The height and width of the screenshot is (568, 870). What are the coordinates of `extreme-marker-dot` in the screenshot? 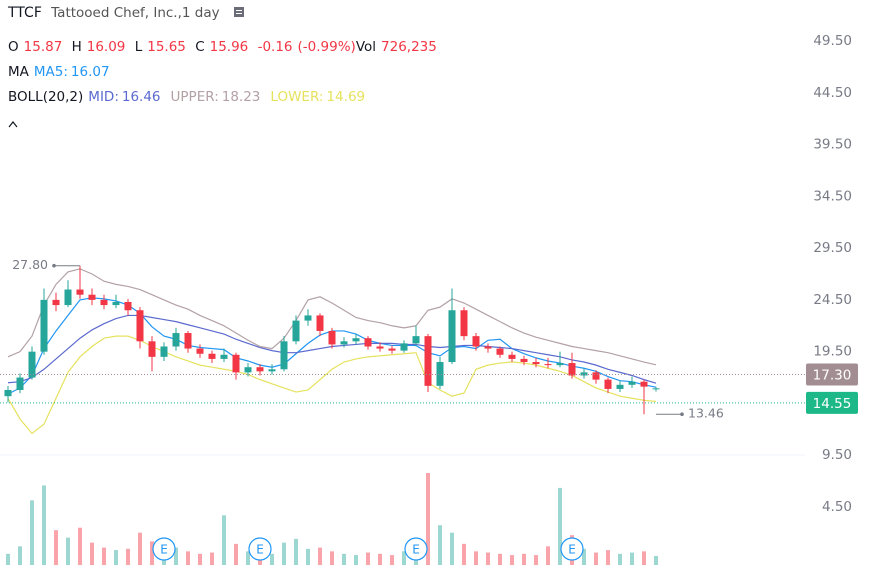 It's located at (682, 414).